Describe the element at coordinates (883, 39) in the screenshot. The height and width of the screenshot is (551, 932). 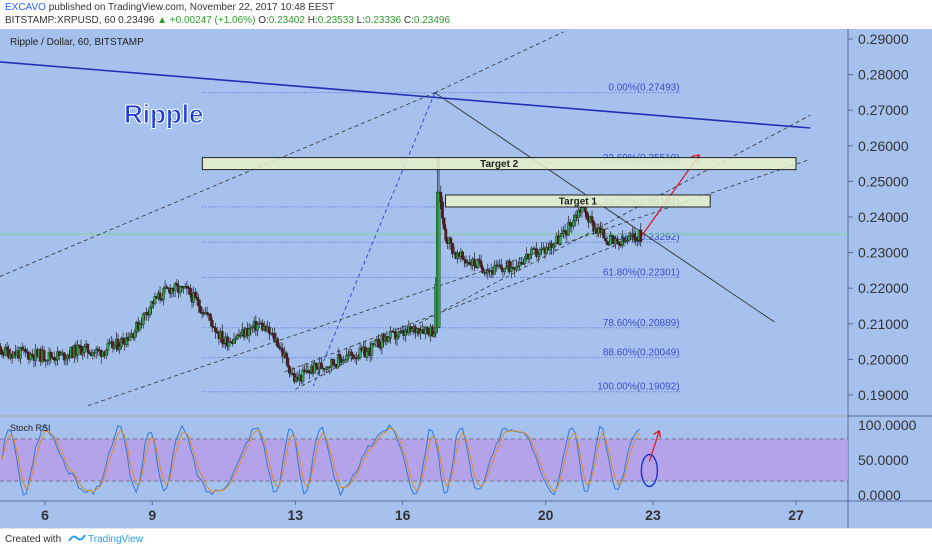
I see `price-tick-label: 0.29000` at that location.